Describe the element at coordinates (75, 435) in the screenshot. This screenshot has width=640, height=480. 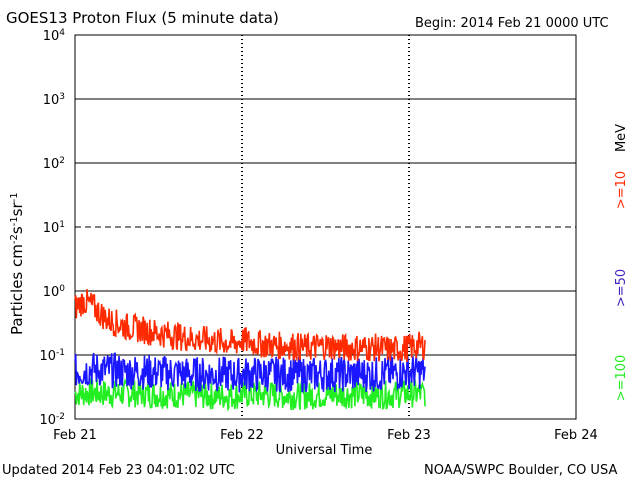
I see `x-tick-label: Feb 21` at that location.